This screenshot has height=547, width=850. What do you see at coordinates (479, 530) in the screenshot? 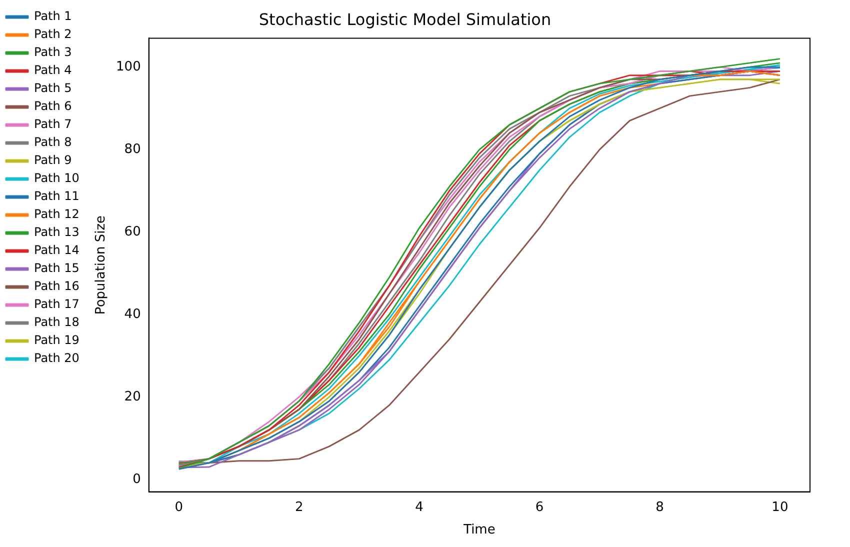
I see `x-axis-title: Time` at bounding box center [479, 530].